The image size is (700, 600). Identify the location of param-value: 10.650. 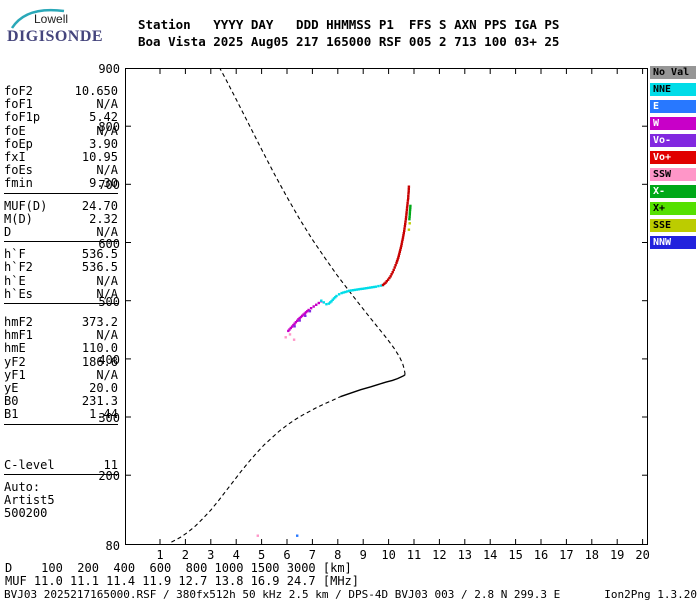
(96, 91).